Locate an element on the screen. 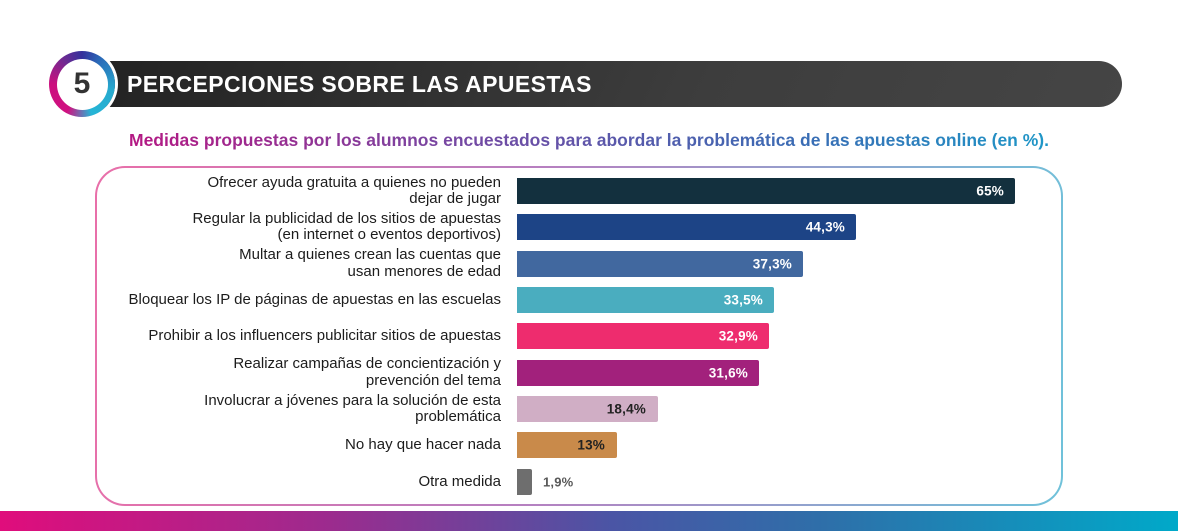 Image resolution: width=1178 pixels, height=531 pixels. value-label: 18,4% is located at coordinates (626, 409).